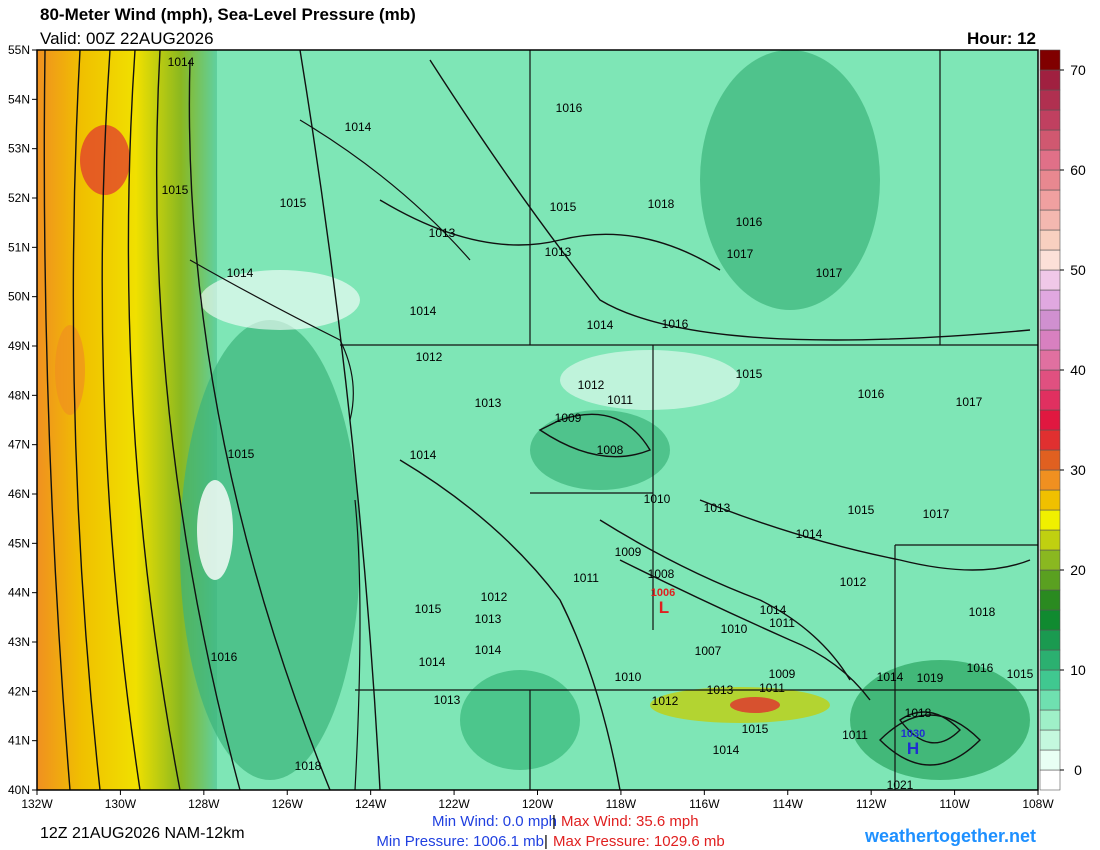 Image resolution: width=1100 pixels, height=850 pixels. I want to click on isobar-label: 1021, so click(900, 785).